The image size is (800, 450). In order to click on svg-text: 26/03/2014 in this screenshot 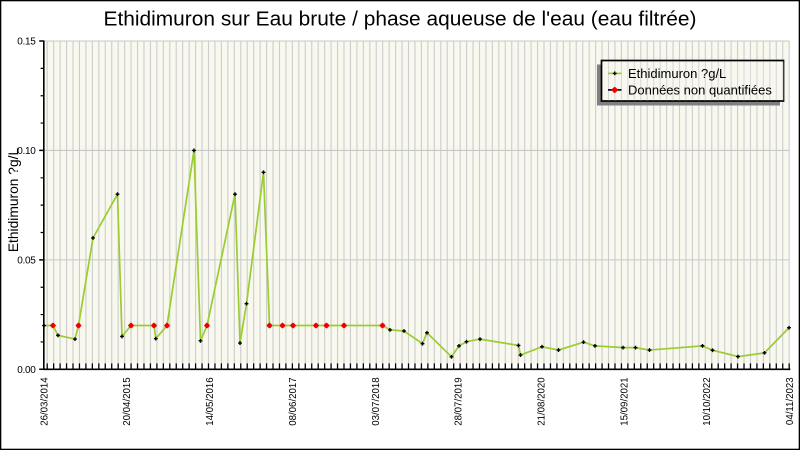, I will do `click(44, 401)`.